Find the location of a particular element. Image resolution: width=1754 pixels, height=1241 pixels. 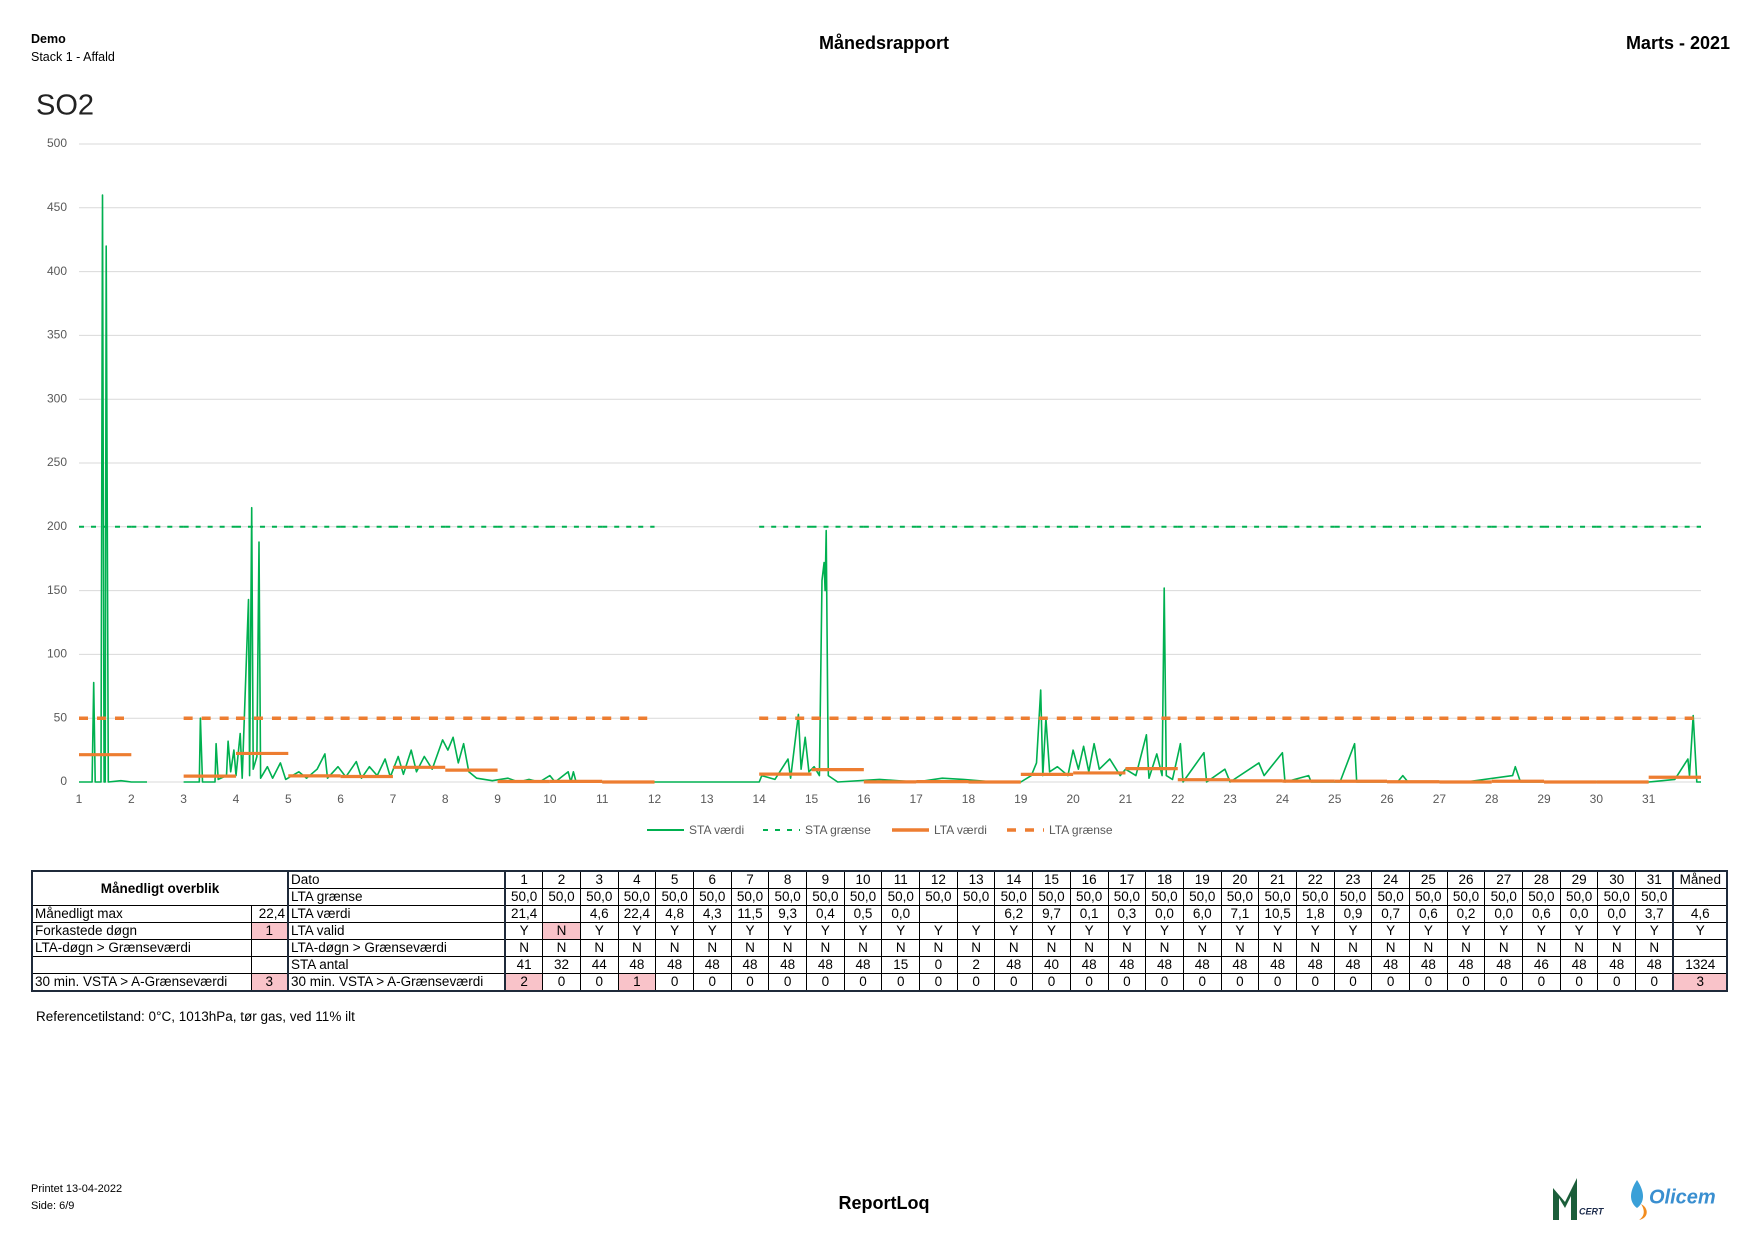

table-cell: 27 is located at coordinates (1504, 879).